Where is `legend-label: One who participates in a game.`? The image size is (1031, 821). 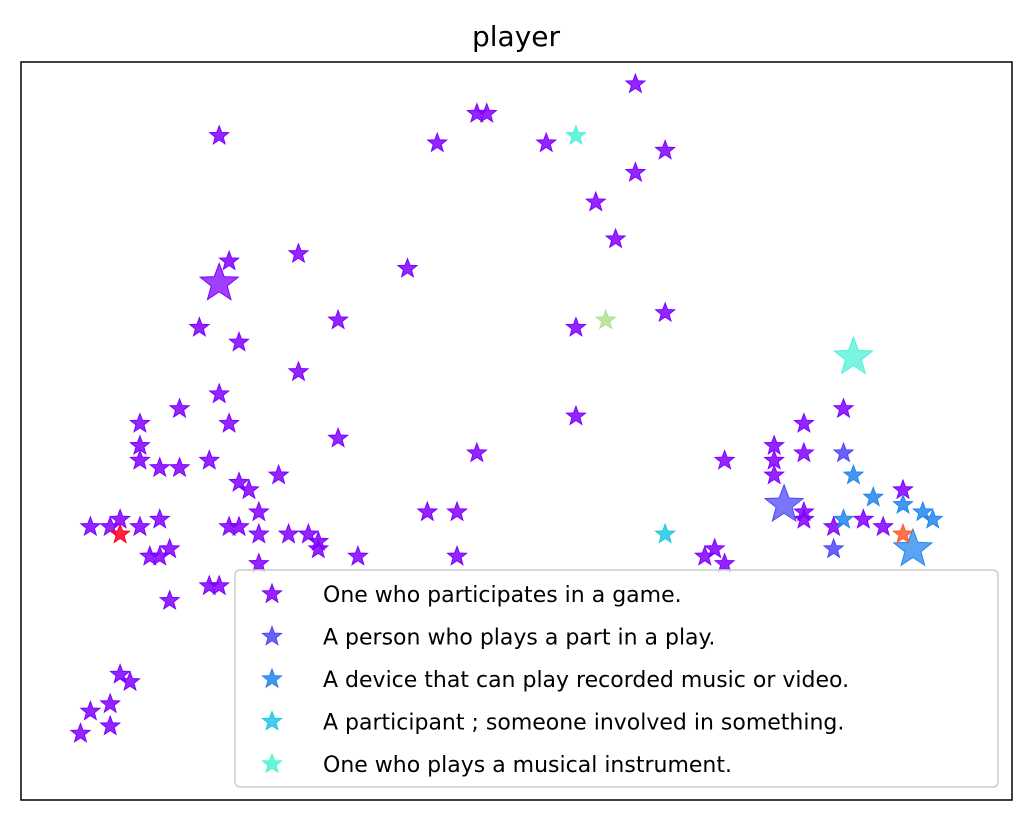 legend-label: One who participates in a game. is located at coordinates (502, 595).